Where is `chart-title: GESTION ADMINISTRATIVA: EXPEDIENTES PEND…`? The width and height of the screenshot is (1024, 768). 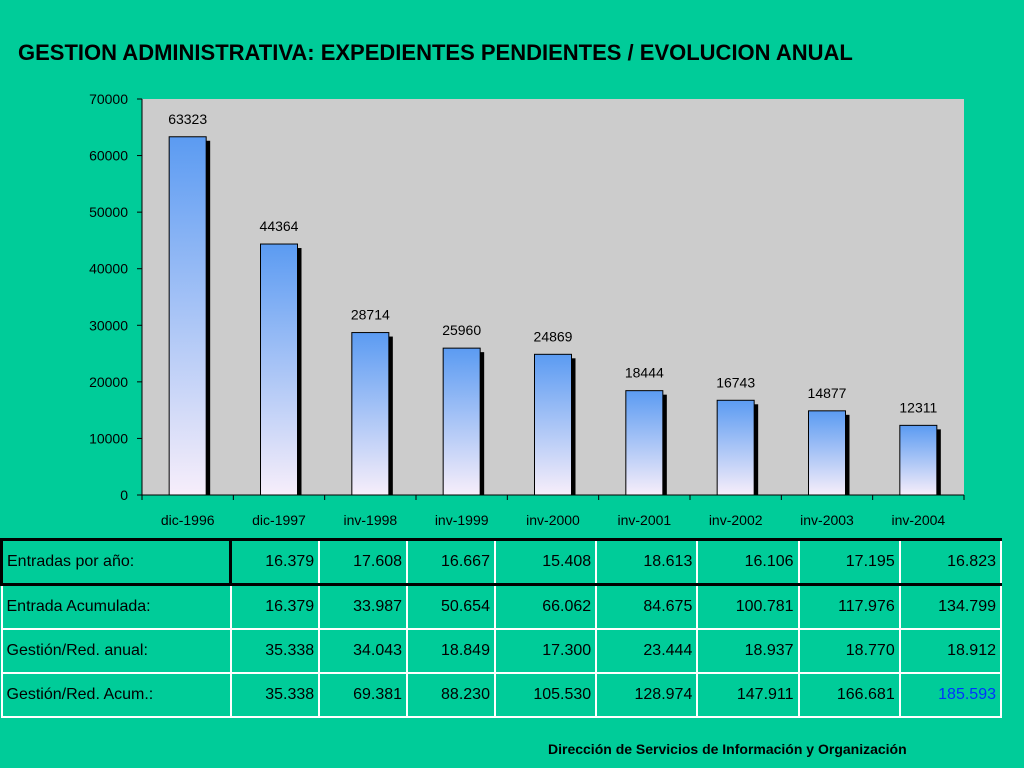
chart-title: GESTION ADMINISTRATIVA: EXPEDIENTES PEND… is located at coordinates (435, 52).